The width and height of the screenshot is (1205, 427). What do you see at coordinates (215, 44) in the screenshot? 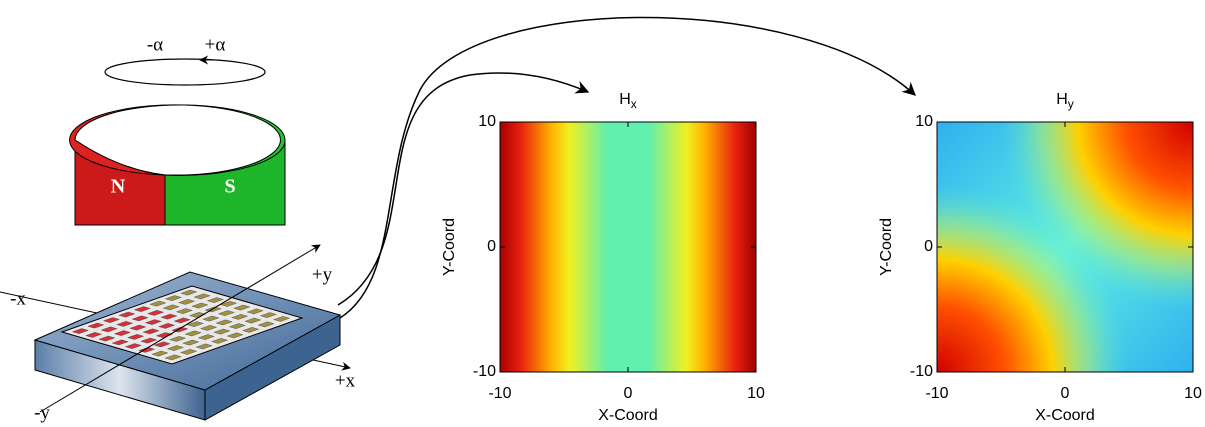
I see `rotation-plus: +α` at bounding box center [215, 44].